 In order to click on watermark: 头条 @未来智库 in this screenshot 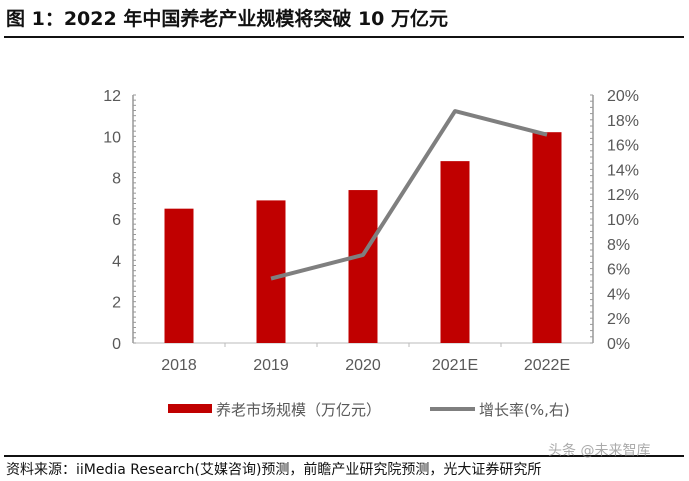, I will do `click(599, 451)`.